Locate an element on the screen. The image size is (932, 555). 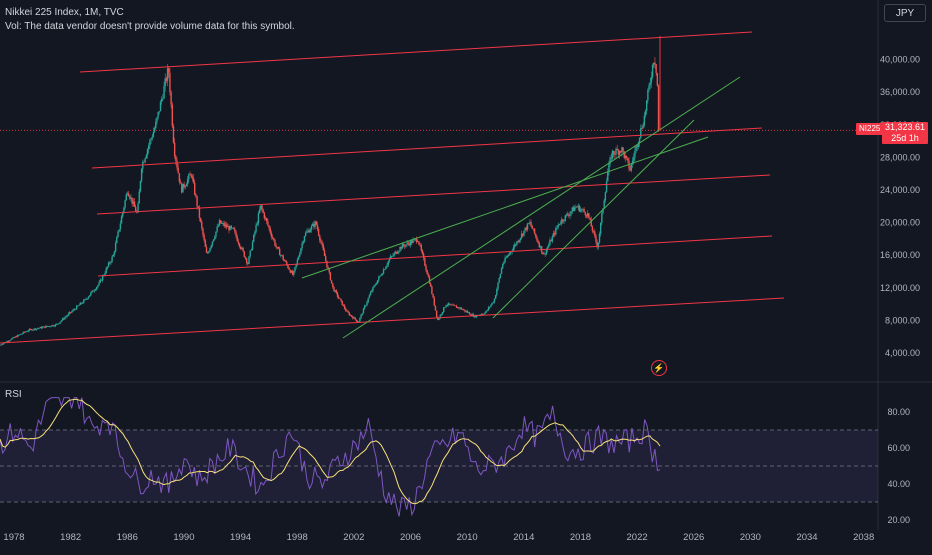
time-tick-label: 2022 is located at coordinates (637, 537).